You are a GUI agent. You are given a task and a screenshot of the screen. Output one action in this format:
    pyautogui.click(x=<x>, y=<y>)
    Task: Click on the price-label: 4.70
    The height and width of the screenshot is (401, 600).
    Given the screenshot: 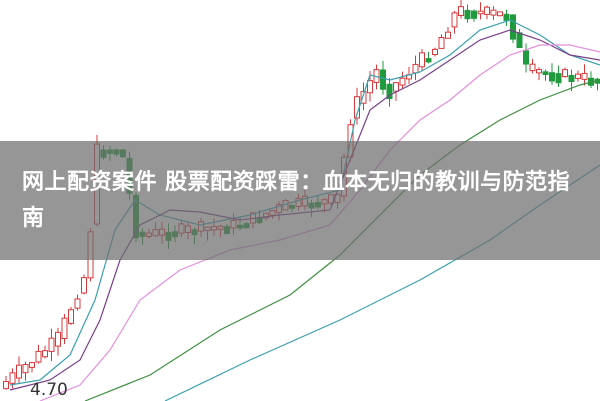 What is the action you would take?
    pyautogui.click(x=49, y=390)
    